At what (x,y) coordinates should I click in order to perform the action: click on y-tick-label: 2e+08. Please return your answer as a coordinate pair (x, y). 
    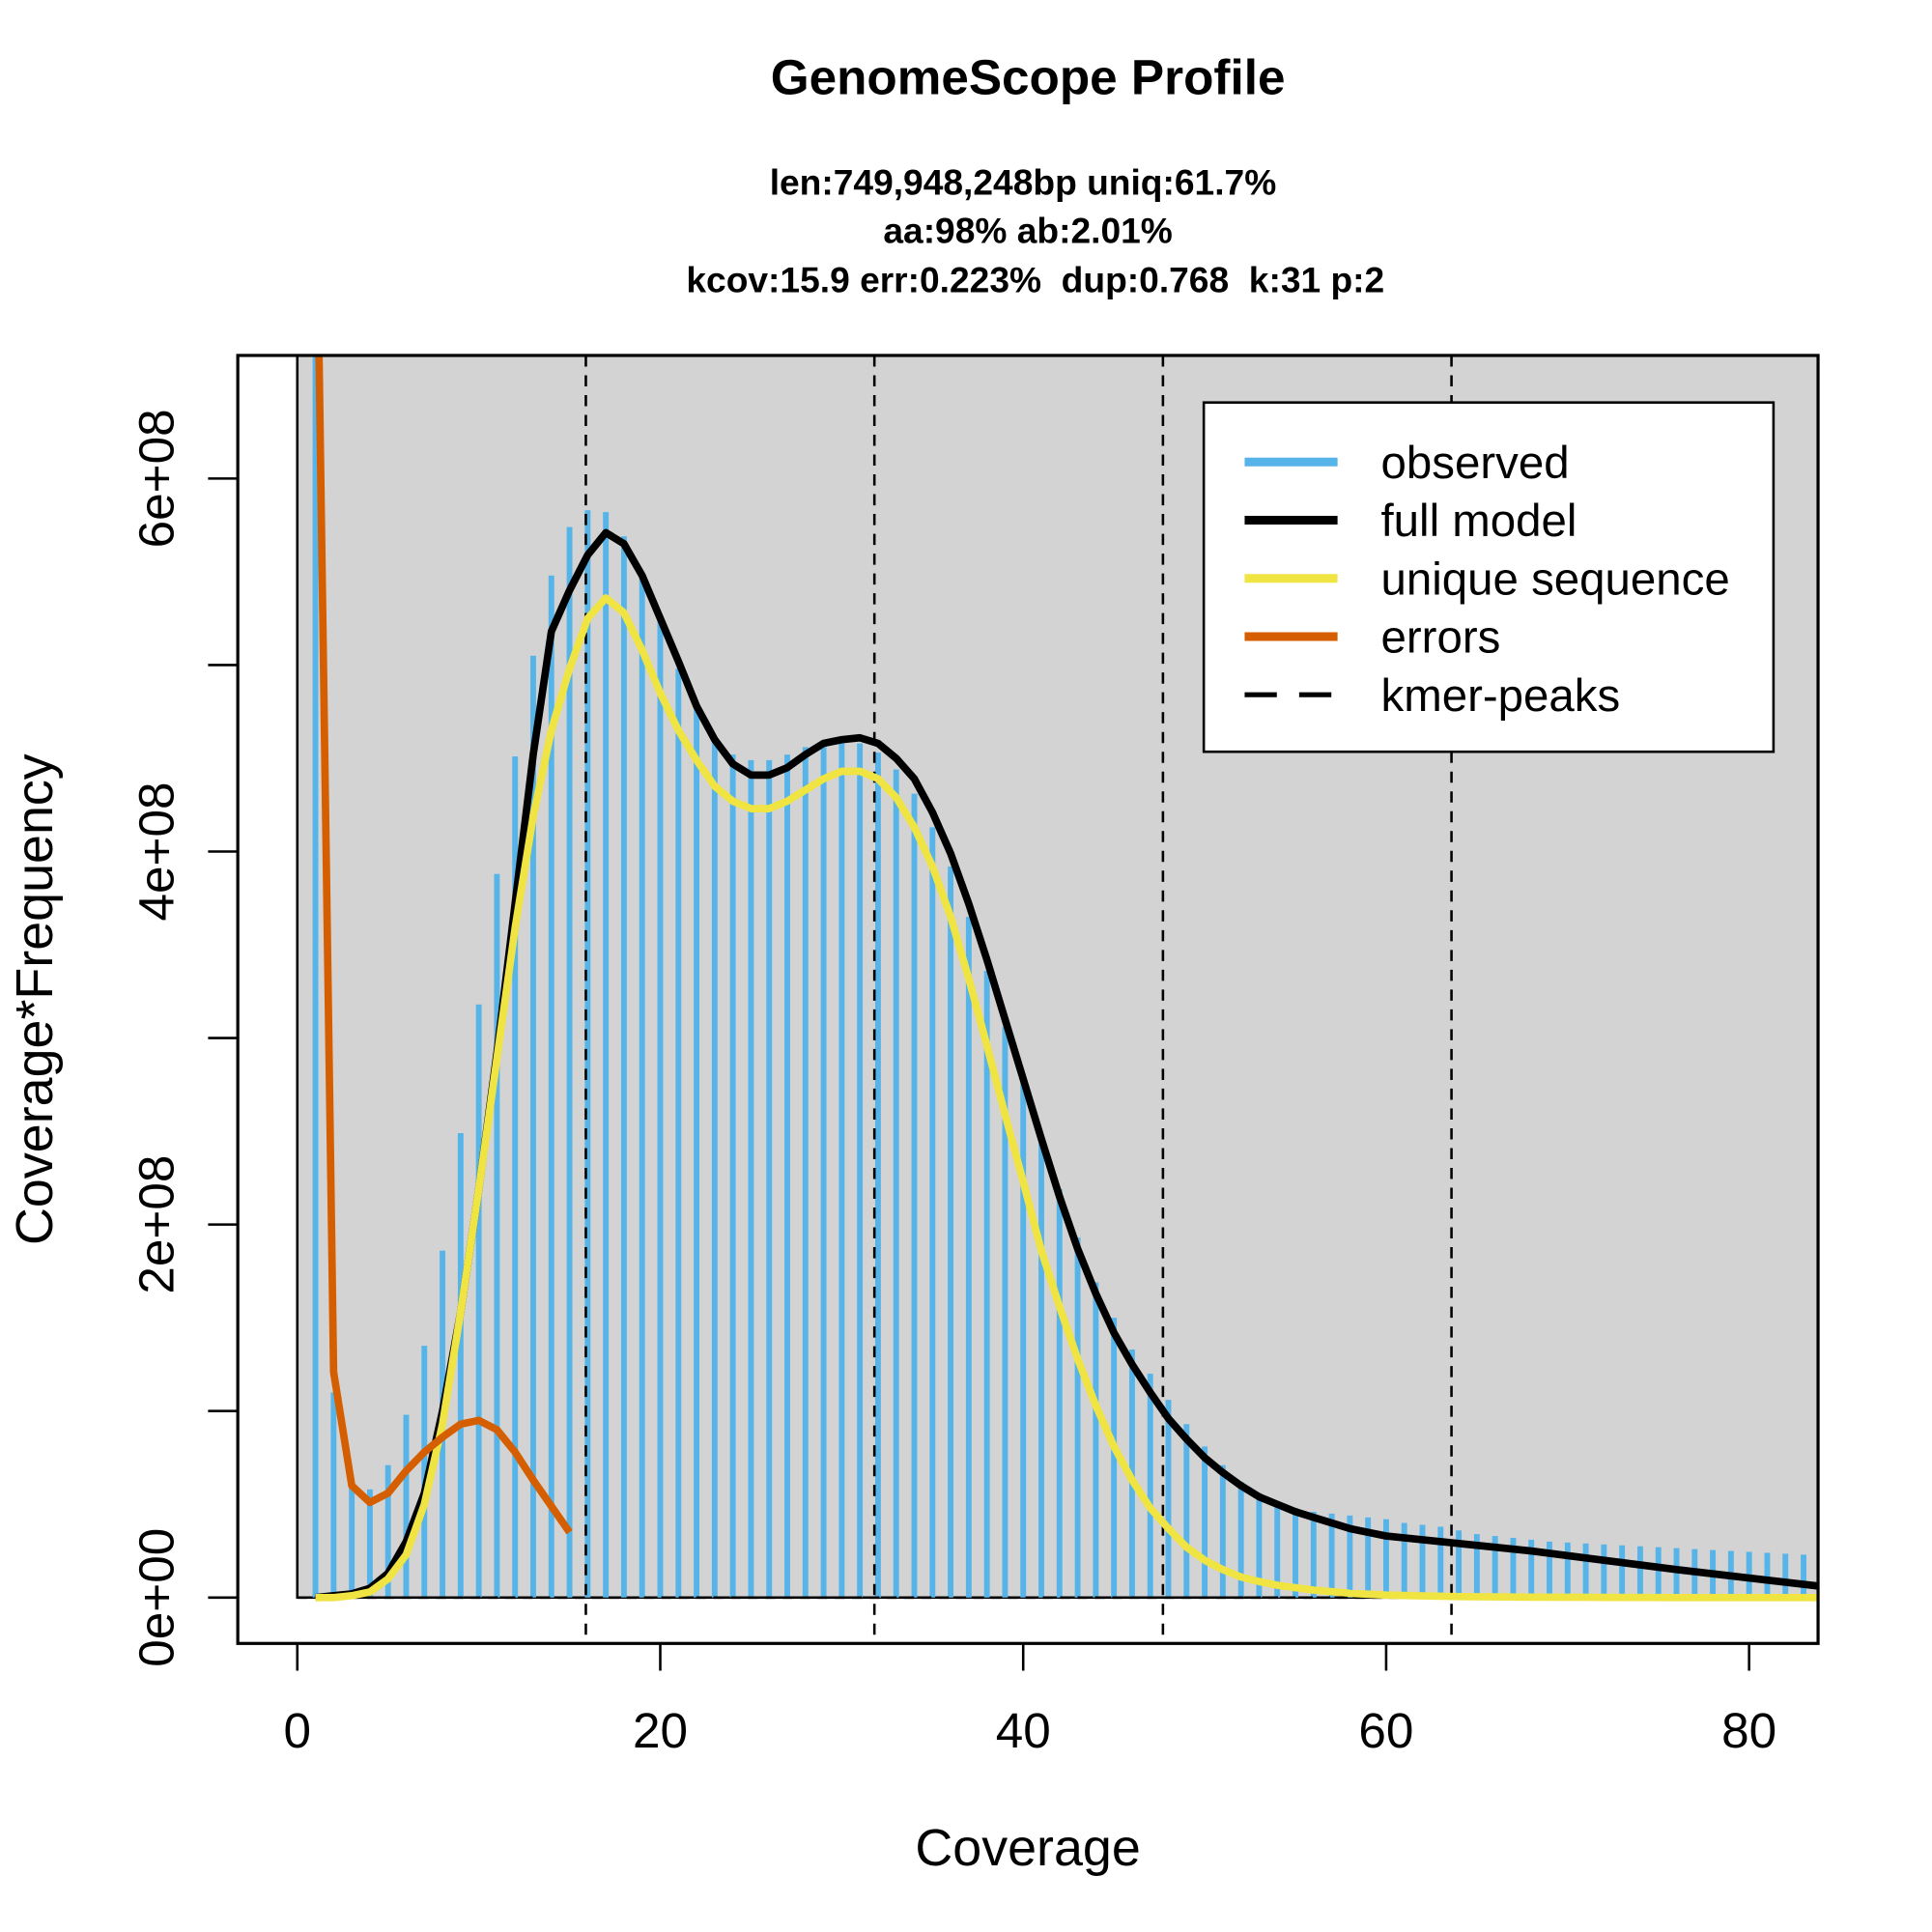
    Looking at the image, I should click on (156, 1224).